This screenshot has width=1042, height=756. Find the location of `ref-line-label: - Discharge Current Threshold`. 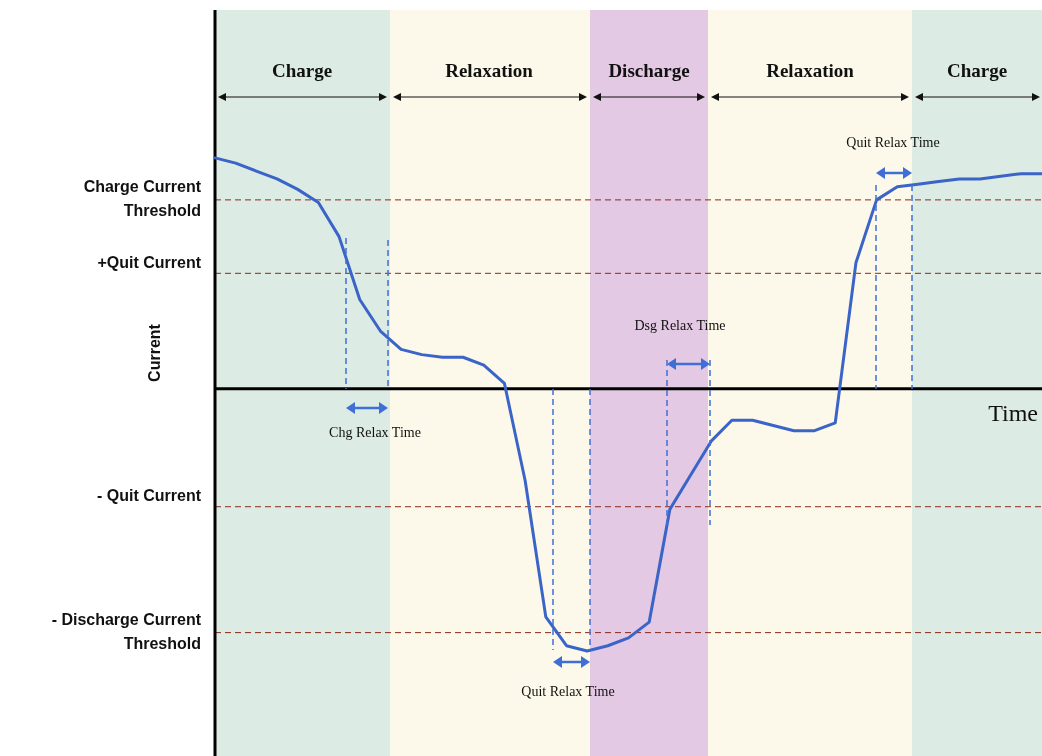

ref-line-label: - Discharge Current Threshold is located at coordinates (126, 632).